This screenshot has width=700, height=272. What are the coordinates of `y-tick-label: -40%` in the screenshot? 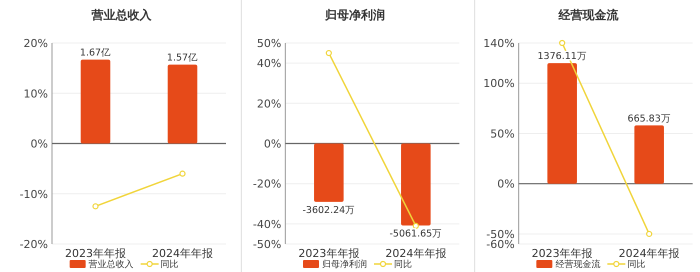 It's located at (267, 224).